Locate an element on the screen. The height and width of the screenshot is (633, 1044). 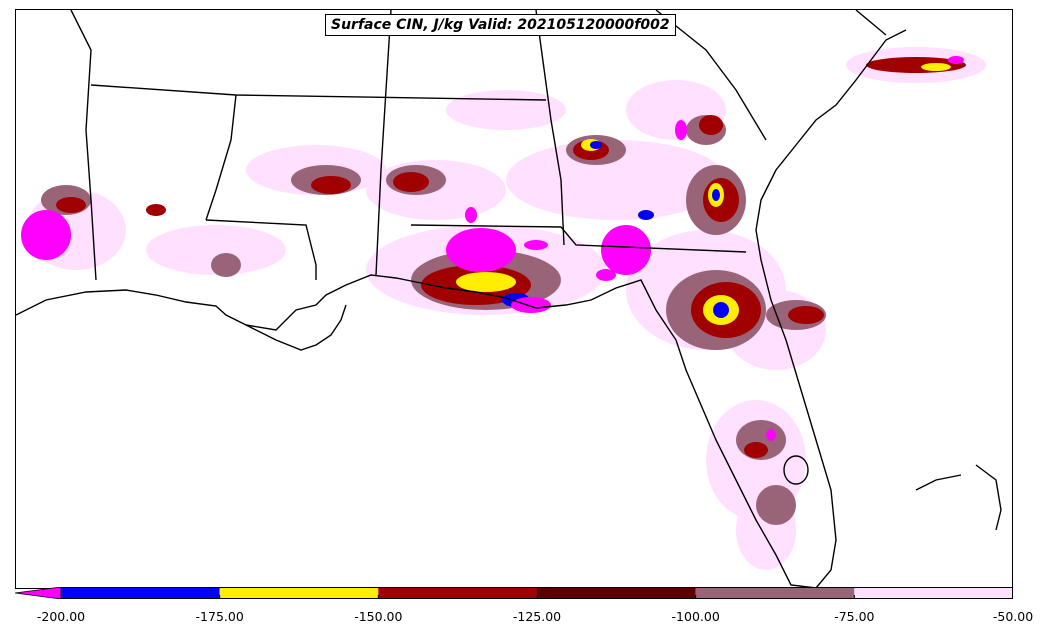
colorbar-tick-label-0: -200.00 is located at coordinates (61, 616).